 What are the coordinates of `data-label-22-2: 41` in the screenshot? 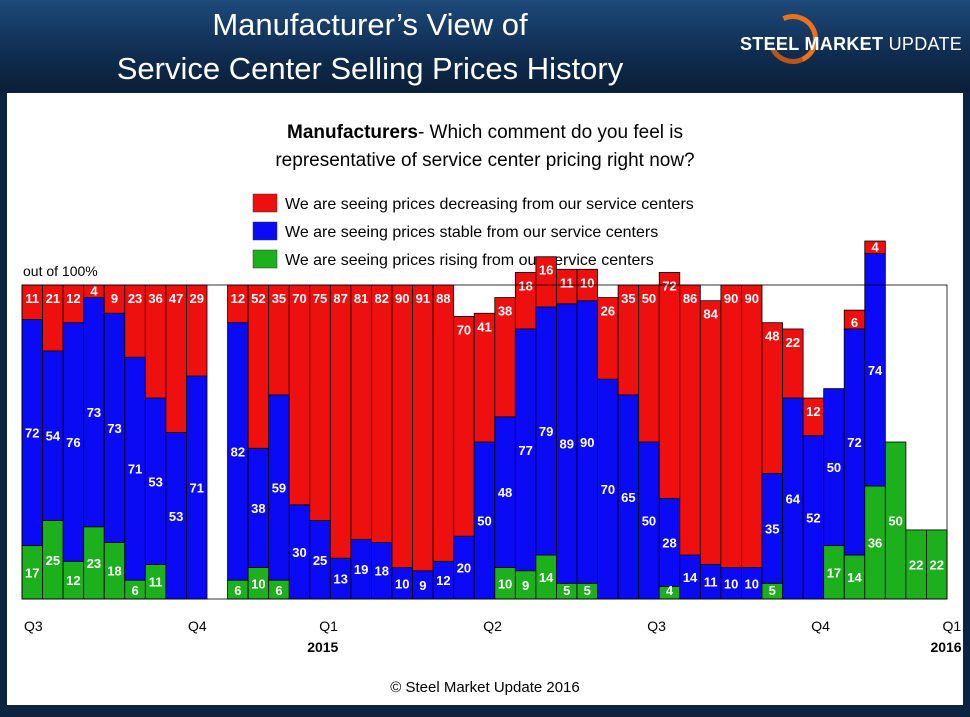 It's located at (484, 326).